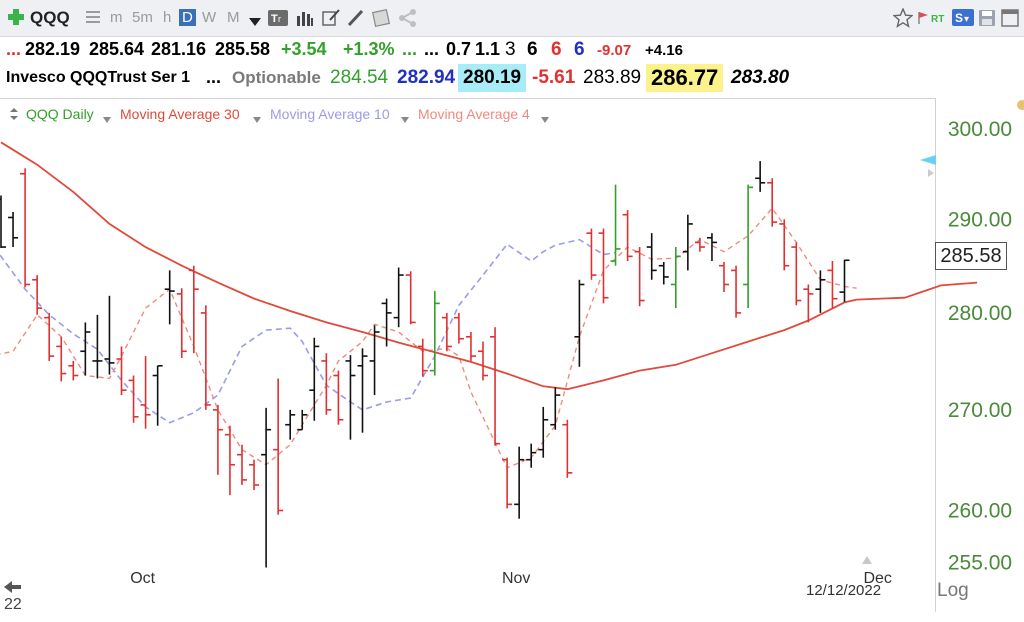  I want to click on quote-n2: 6, so click(532, 49).